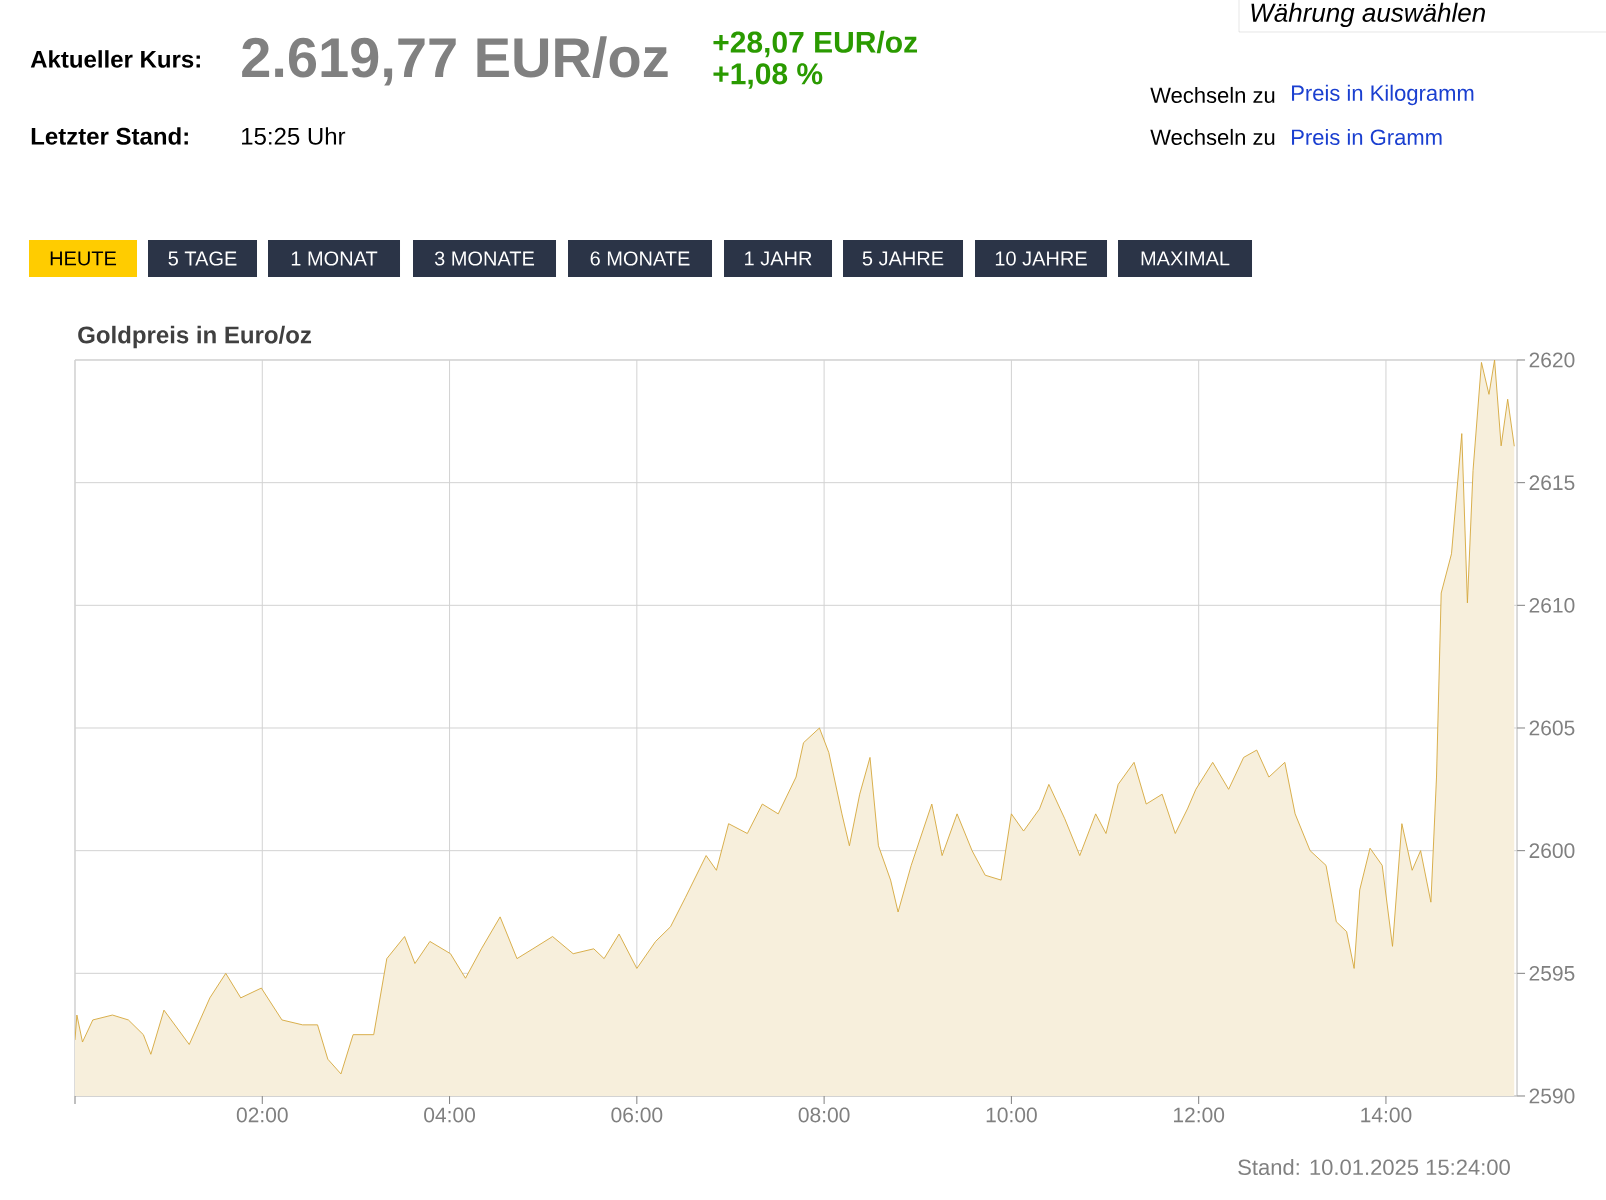  What do you see at coordinates (109, 136) in the screenshot?
I see `text: Letzter Stand:` at bounding box center [109, 136].